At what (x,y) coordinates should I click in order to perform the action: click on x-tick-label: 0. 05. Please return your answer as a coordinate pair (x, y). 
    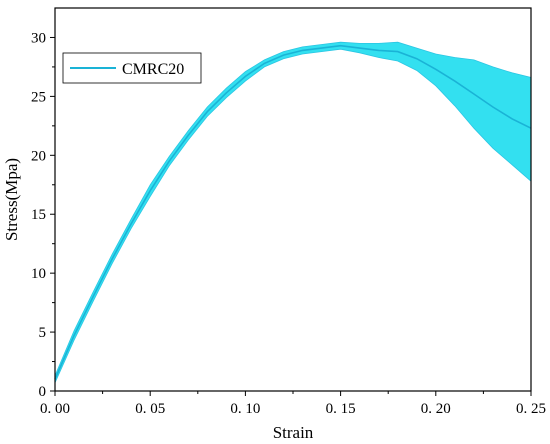
    Looking at the image, I should click on (150, 409).